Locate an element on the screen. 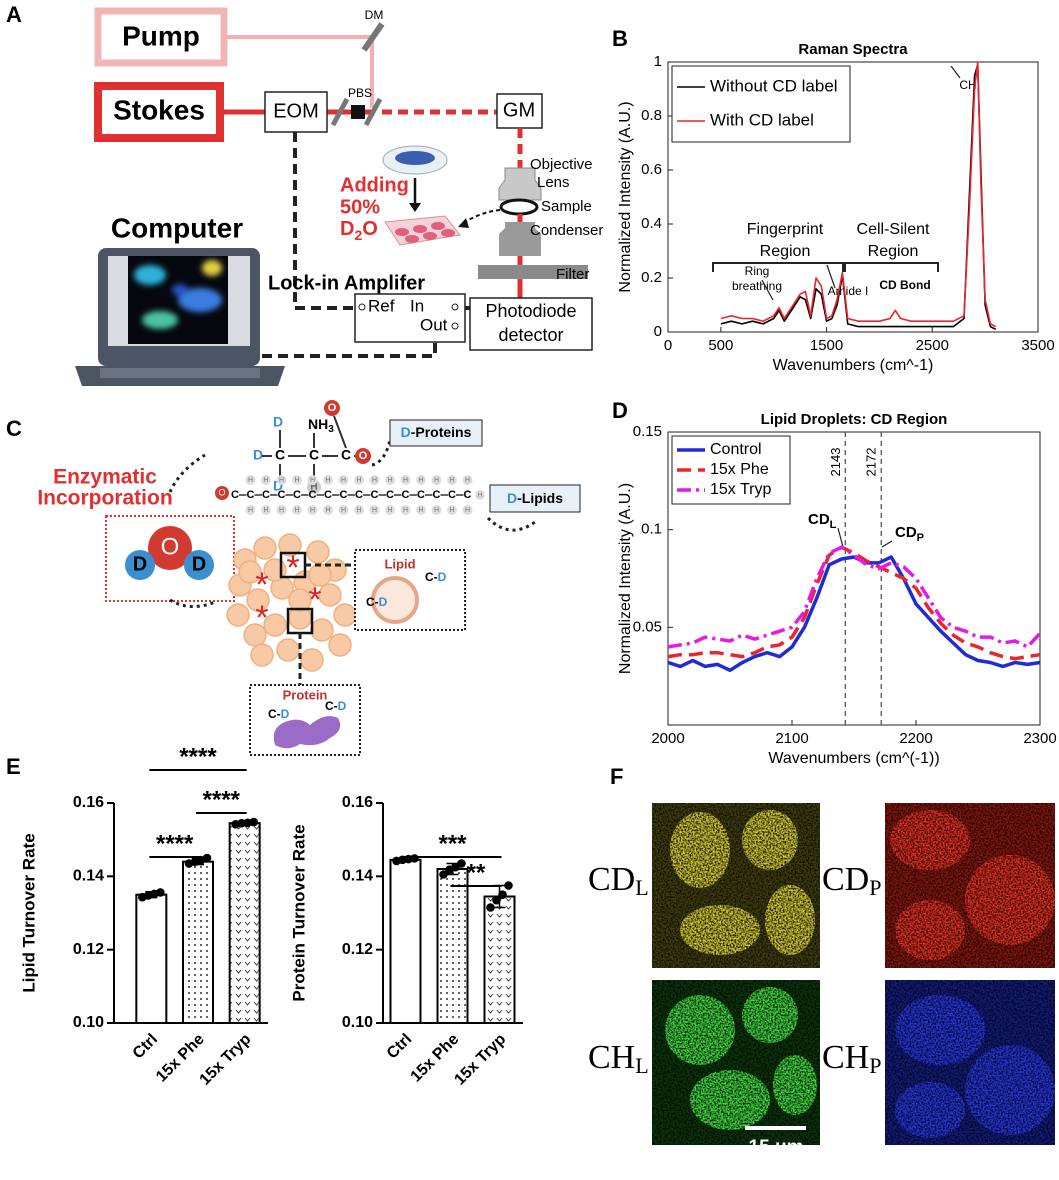  x-tick-label: 2300 is located at coordinates (1039, 738).